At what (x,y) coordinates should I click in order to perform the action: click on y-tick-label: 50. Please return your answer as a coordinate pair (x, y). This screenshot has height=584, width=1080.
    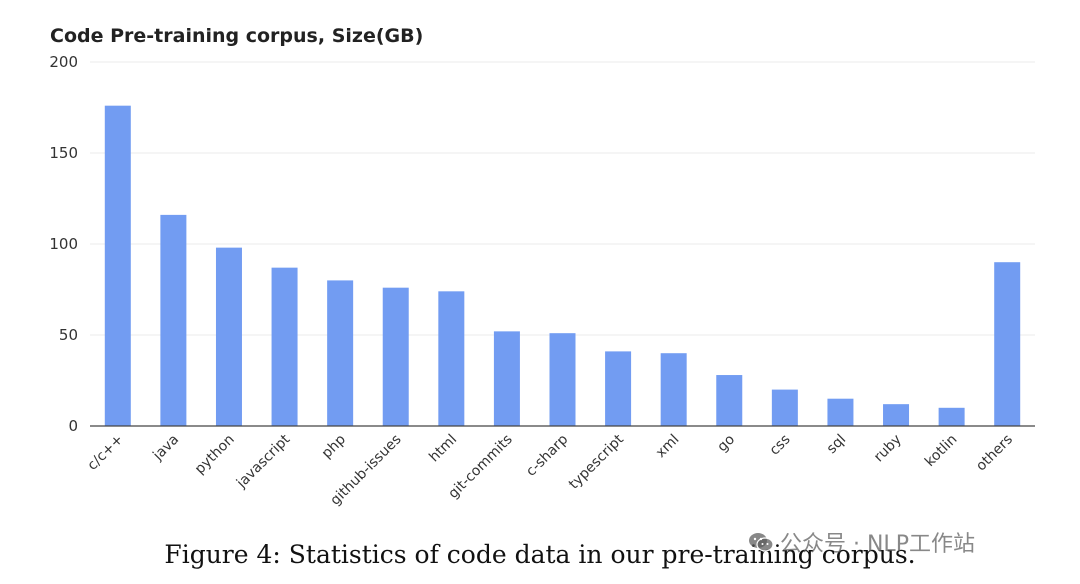
    Looking at the image, I should click on (68, 335).